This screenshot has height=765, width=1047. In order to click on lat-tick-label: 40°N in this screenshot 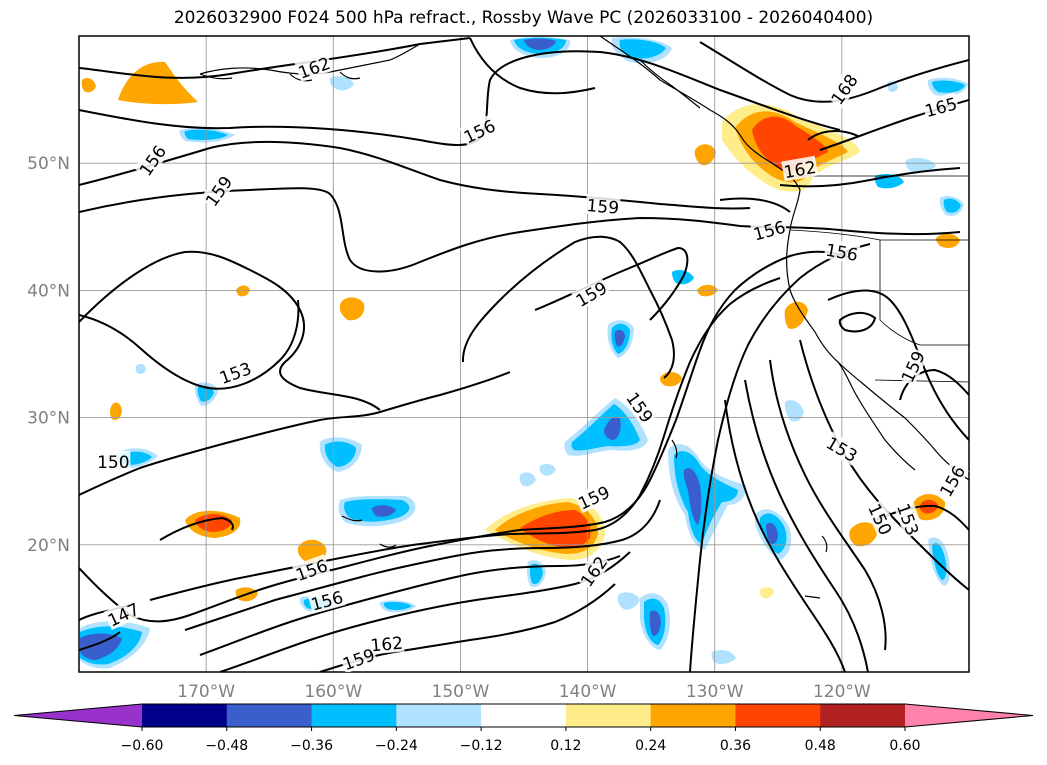, I will do `click(48, 291)`.